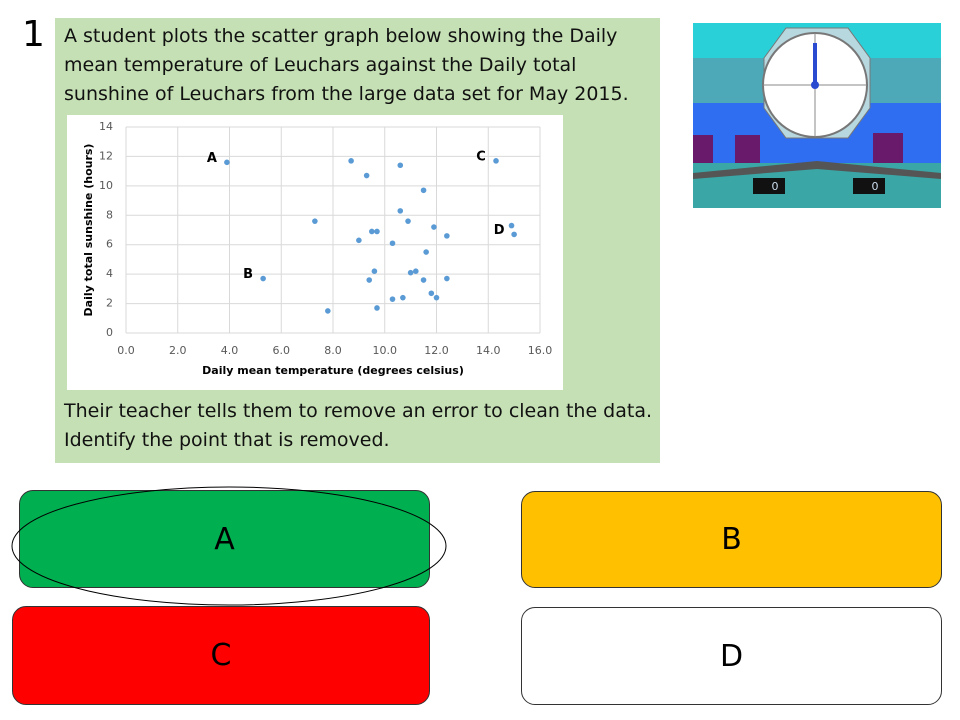 This screenshot has height=720, width=960. What do you see at coordinates (481, 156) in the screenshot?
I see `point-label: C` at bounding box center [481, 156].